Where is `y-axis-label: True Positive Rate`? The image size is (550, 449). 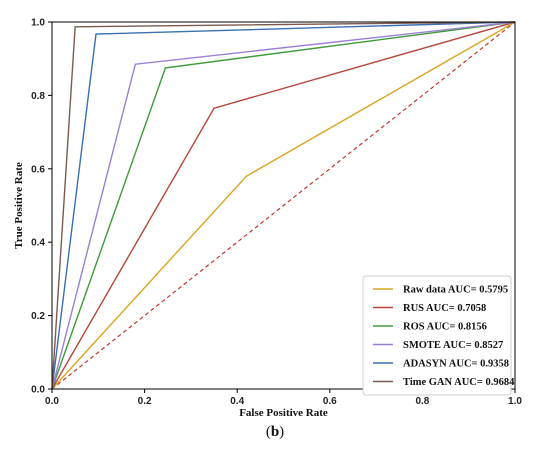
y-axis-label: True Positive Rate is located at coordinates (19, 205).